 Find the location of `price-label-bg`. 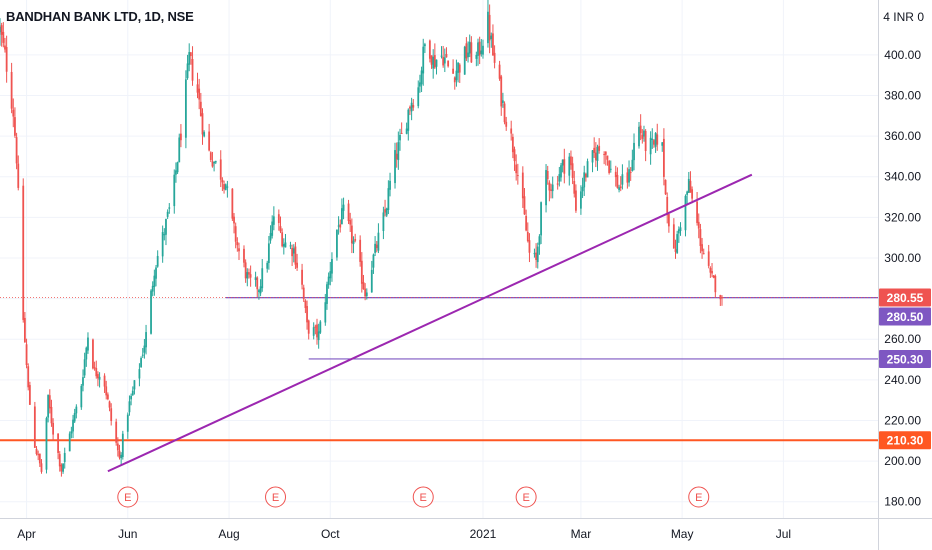

price-label-bg is located at coordinates (905, 440).